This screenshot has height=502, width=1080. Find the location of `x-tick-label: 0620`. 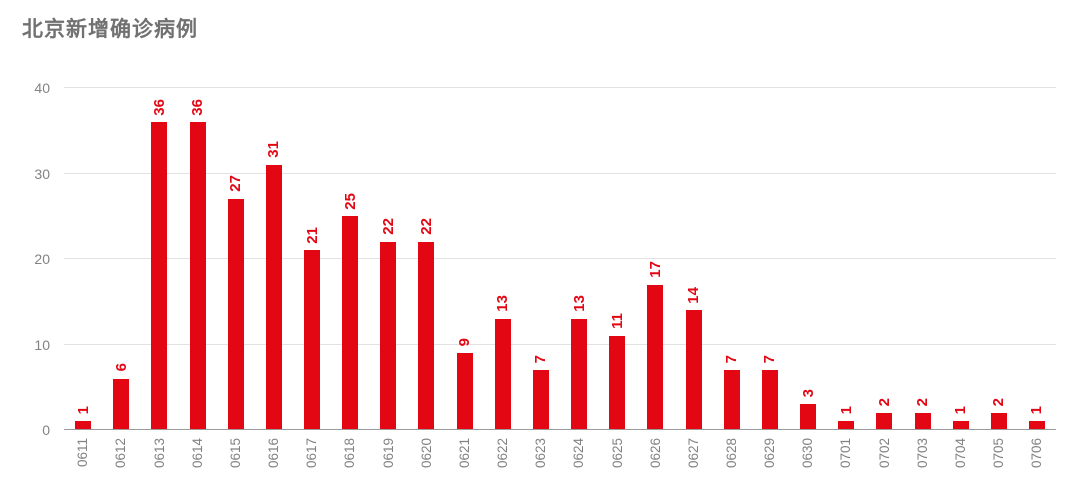

x-tick-label: 0620 is located at coordinates (426, 453).